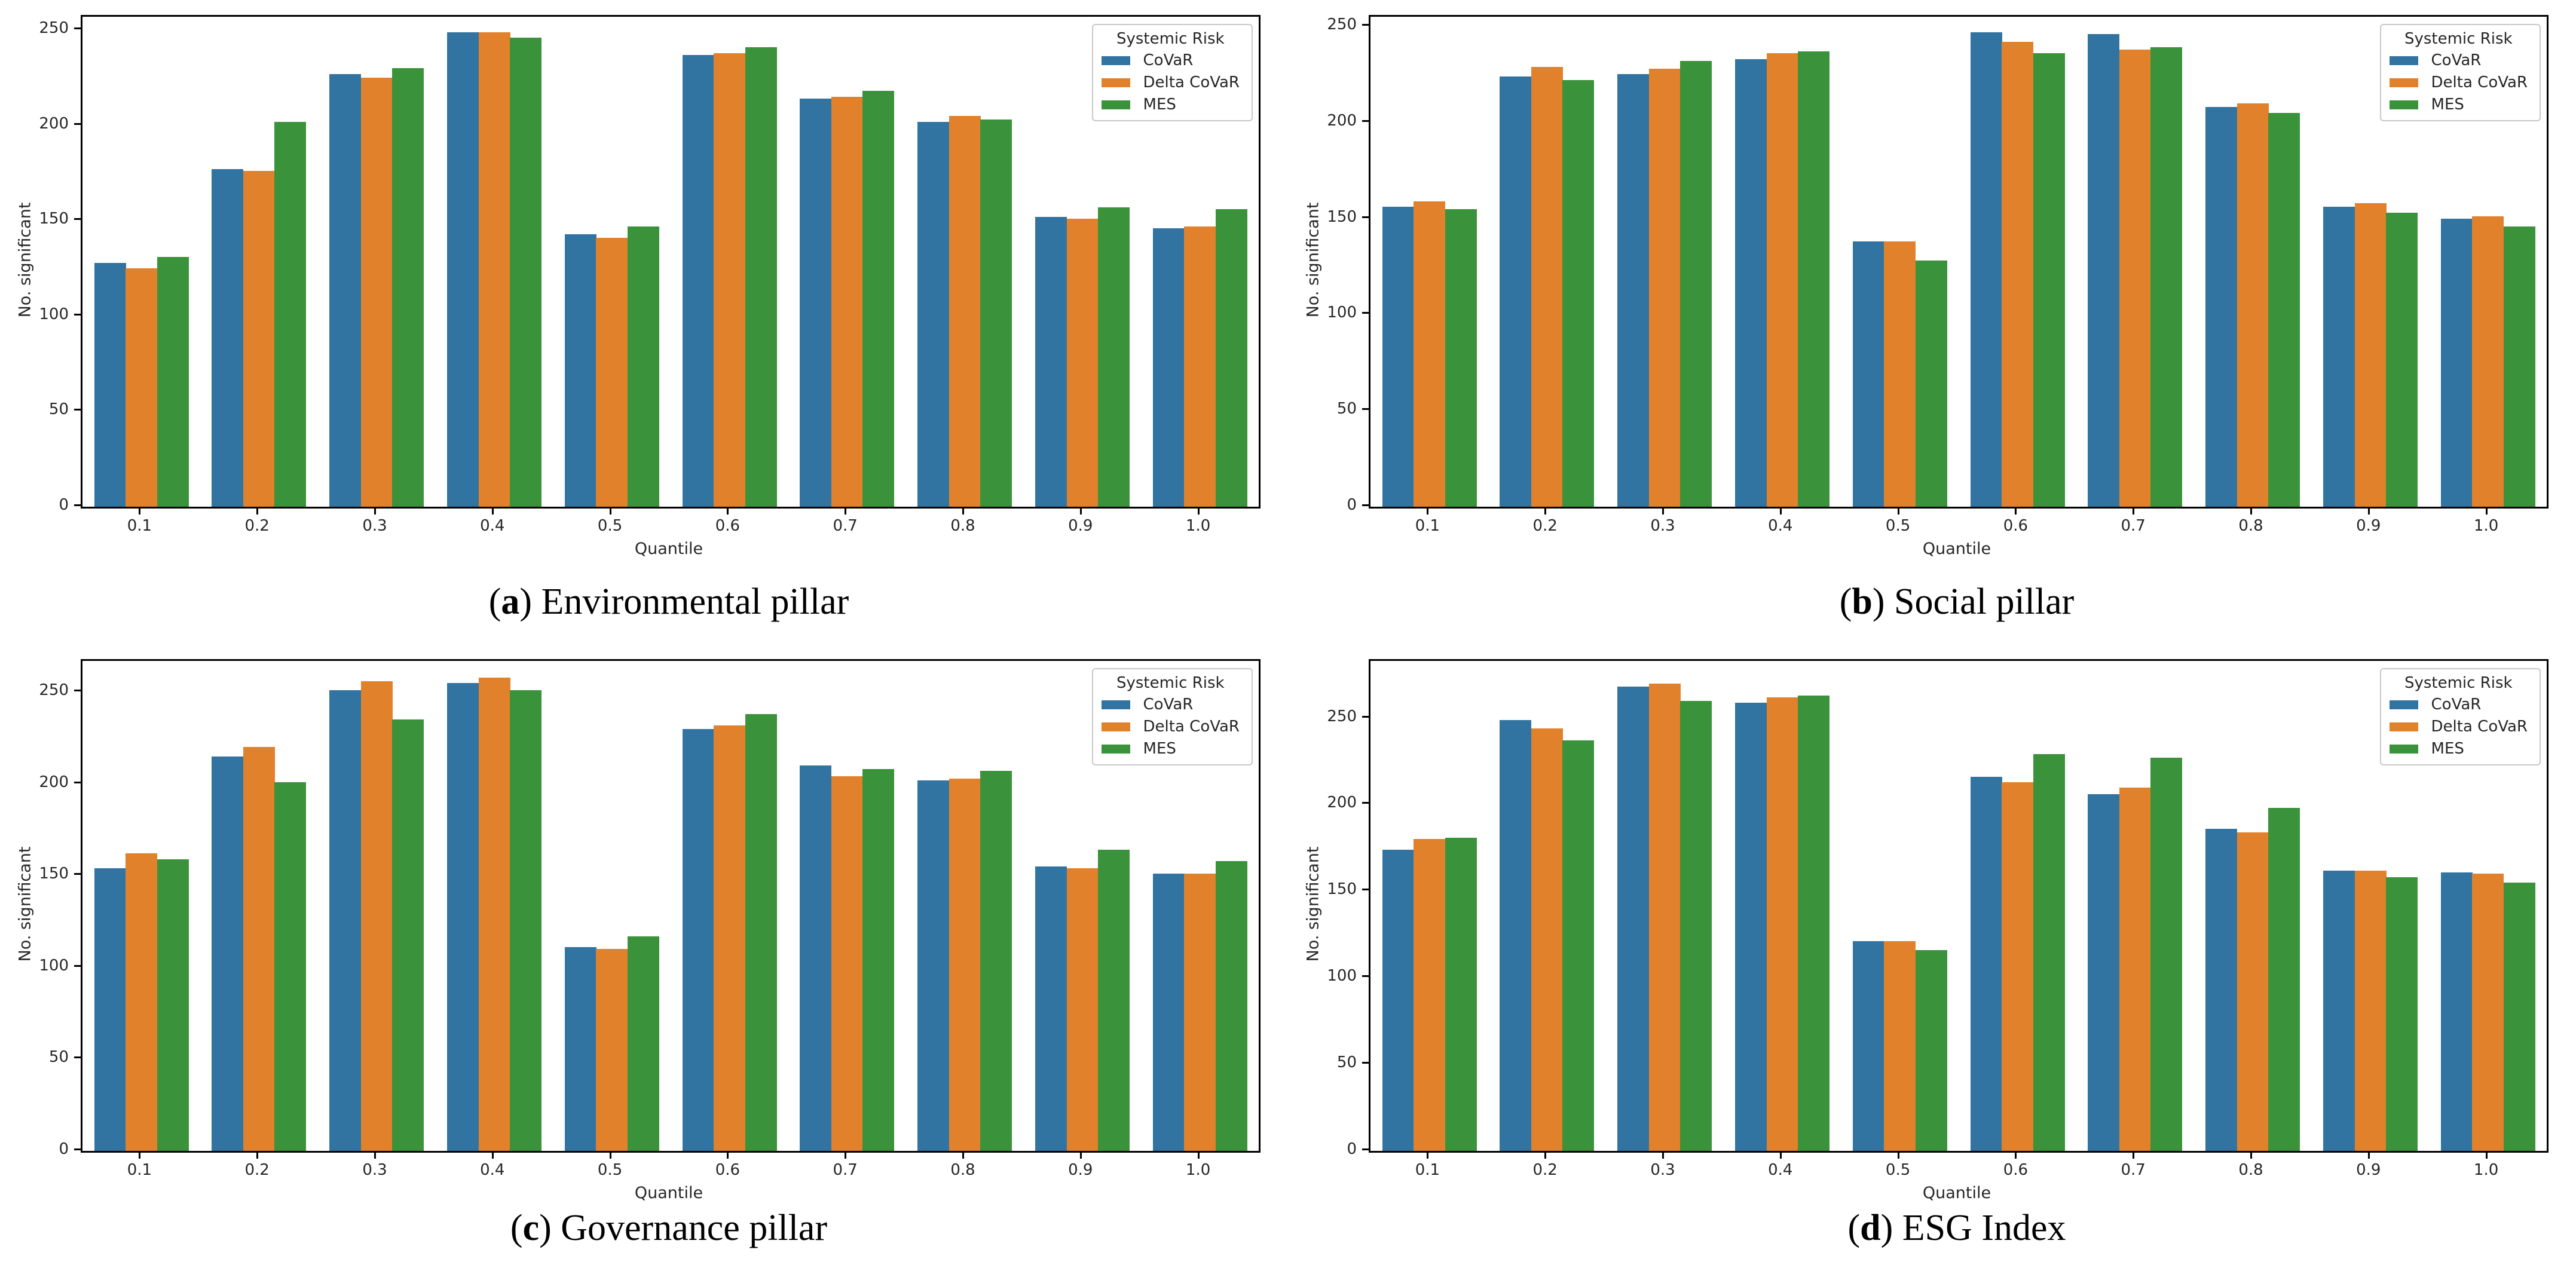  What do you see at coordinates (2479, 726) in the screenshot?
I see `legend-label-delta-covar: Delta CoVaR` at bounding box center [2479, 726].